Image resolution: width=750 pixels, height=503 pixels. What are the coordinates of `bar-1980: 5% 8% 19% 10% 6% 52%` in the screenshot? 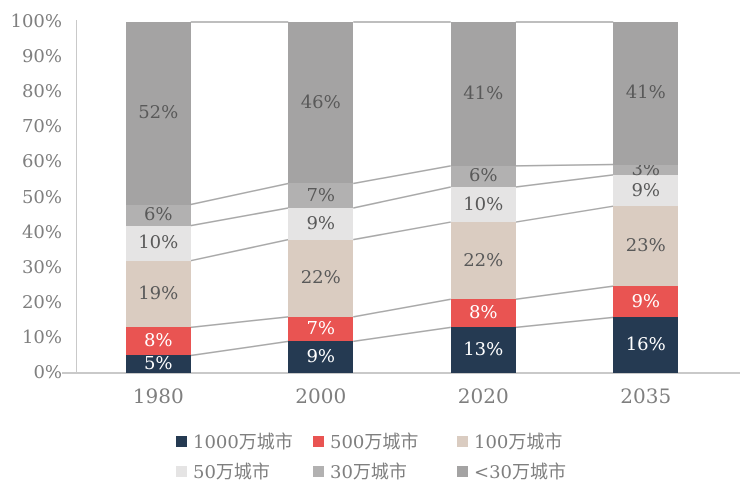 It's located at (158, 198).